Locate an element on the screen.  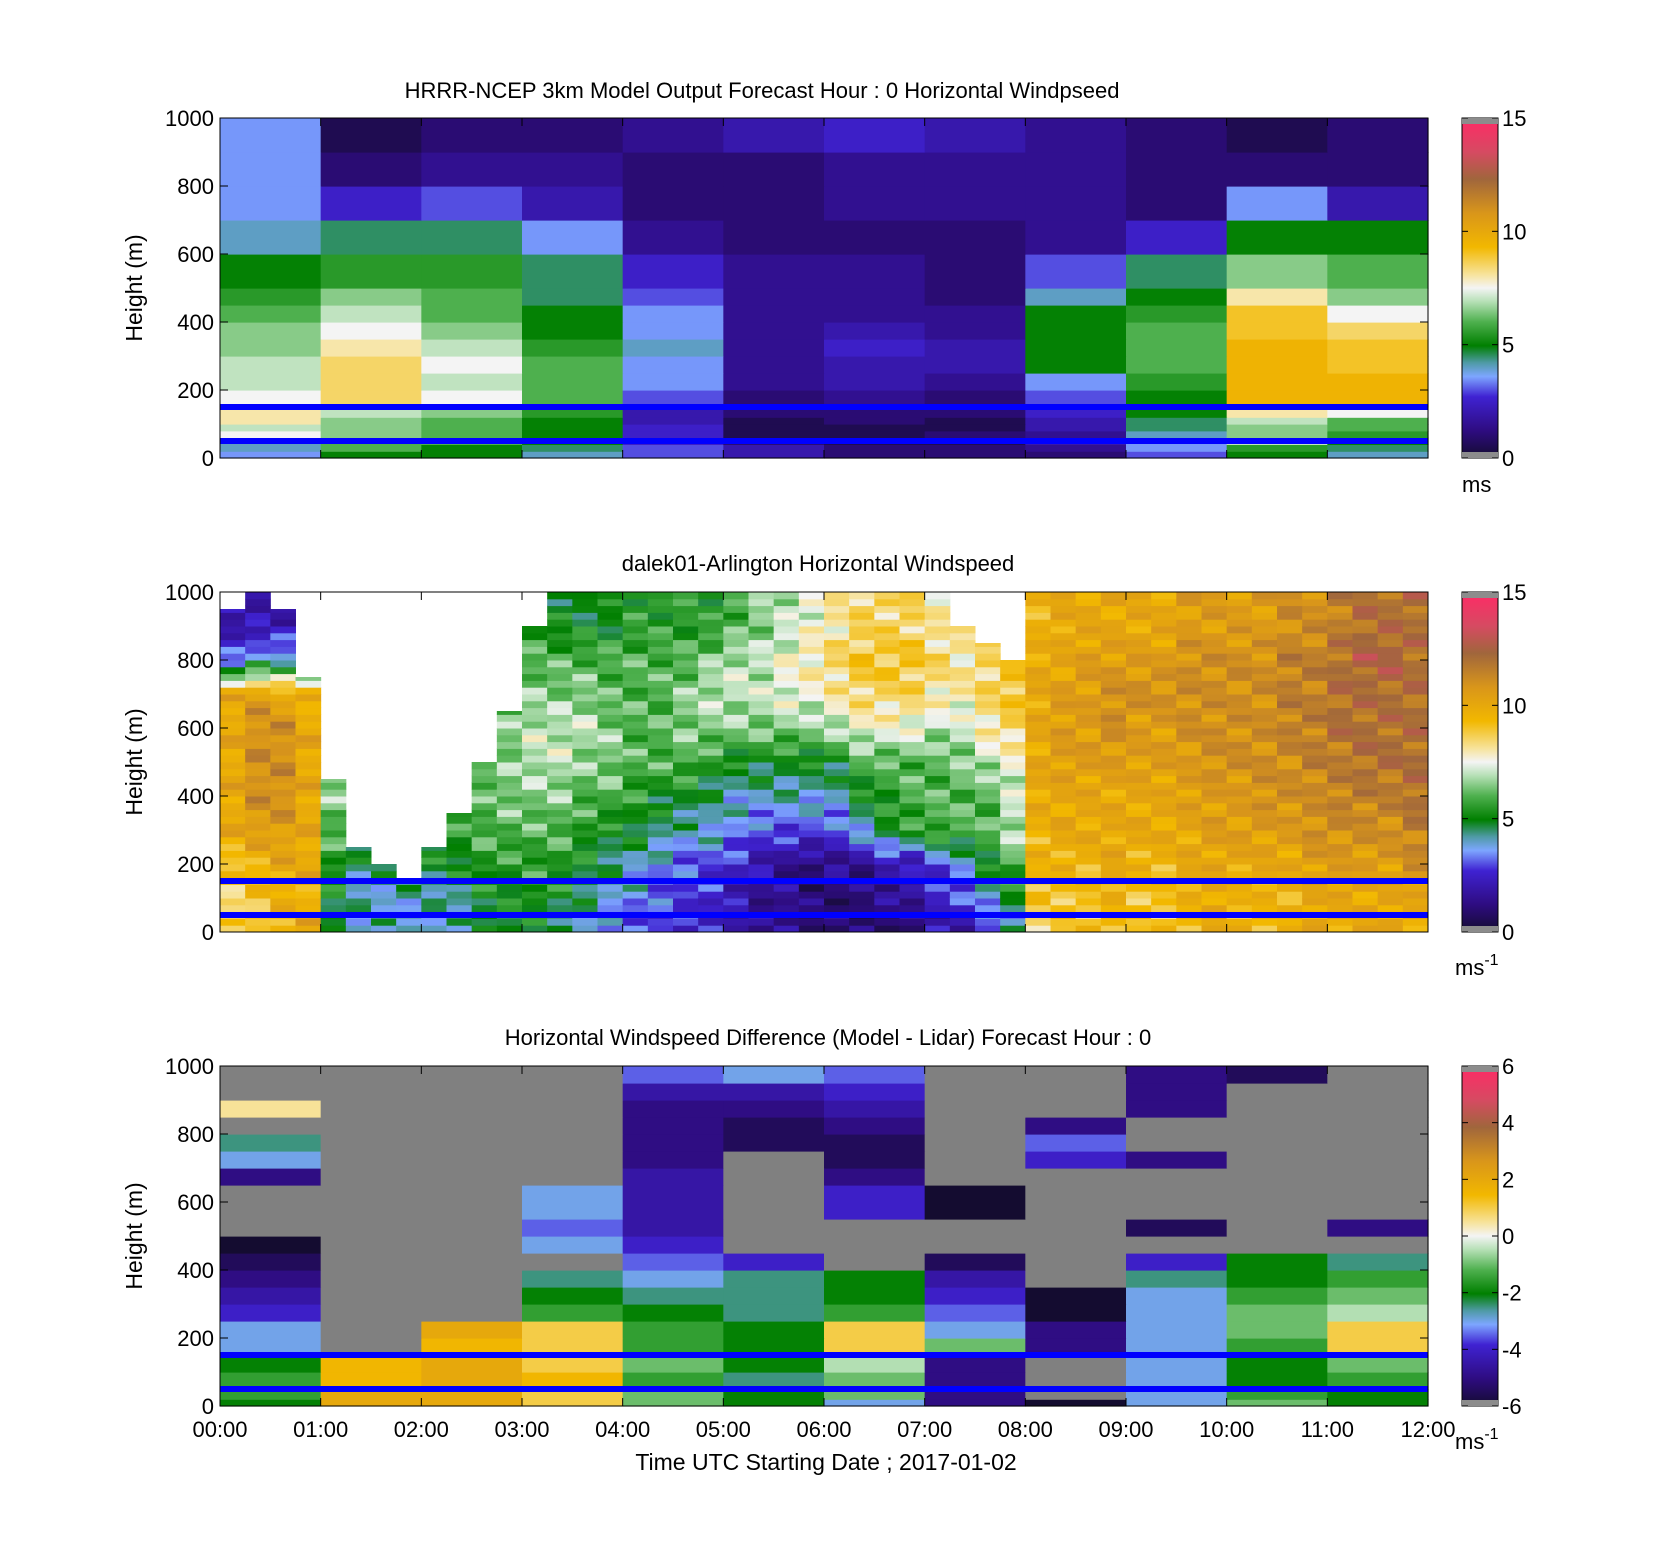
x-tick-label: 11:00 is located at coordinates (1327, 1429).